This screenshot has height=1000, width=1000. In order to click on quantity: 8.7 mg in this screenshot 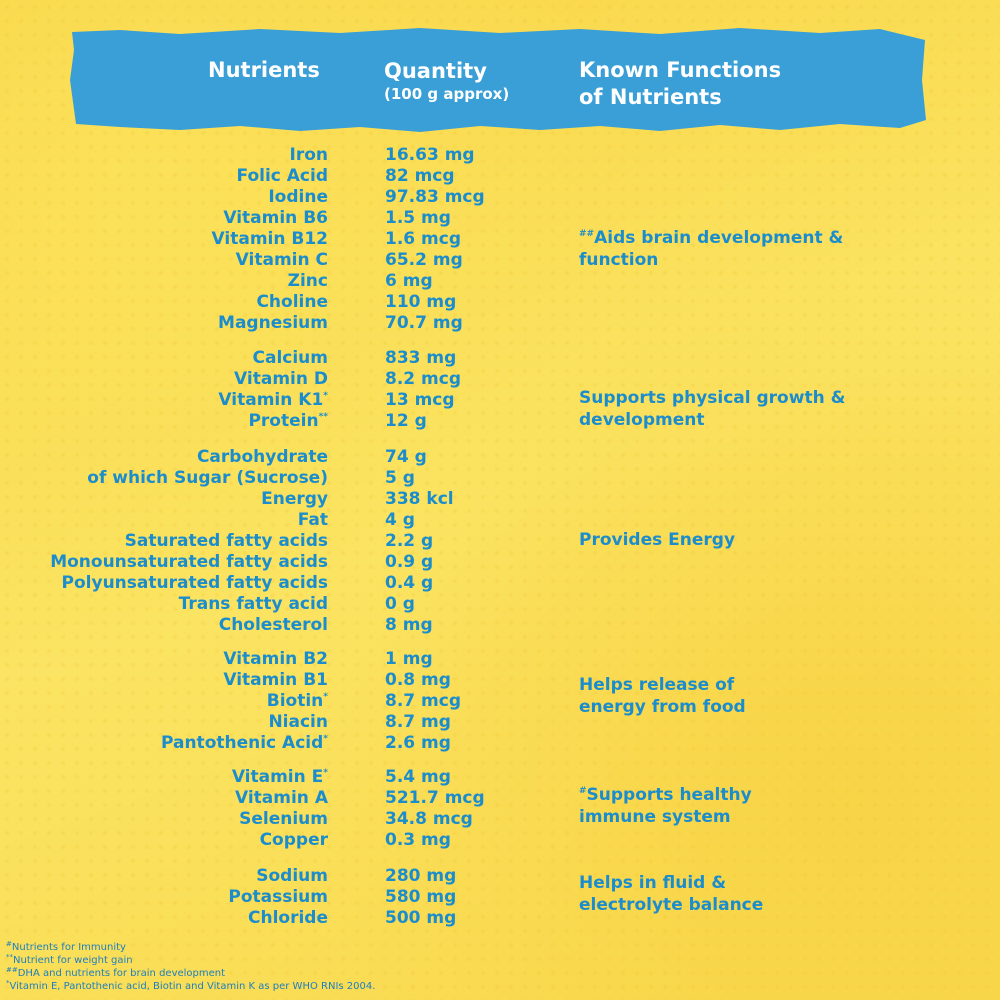, I will do `click(418, 722)`.